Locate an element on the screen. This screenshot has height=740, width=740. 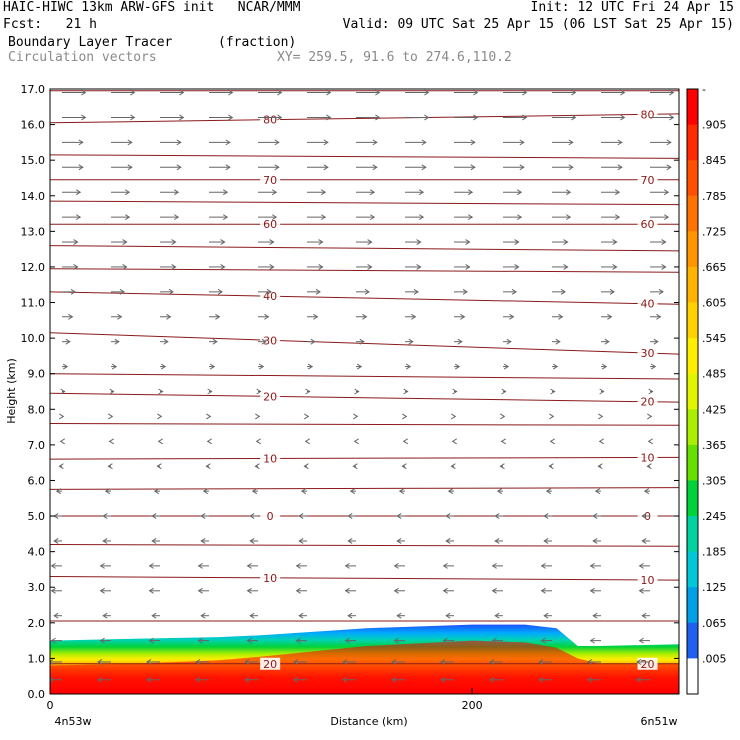
y-tick-label: 4.0 is located at coordinates (37, 552).